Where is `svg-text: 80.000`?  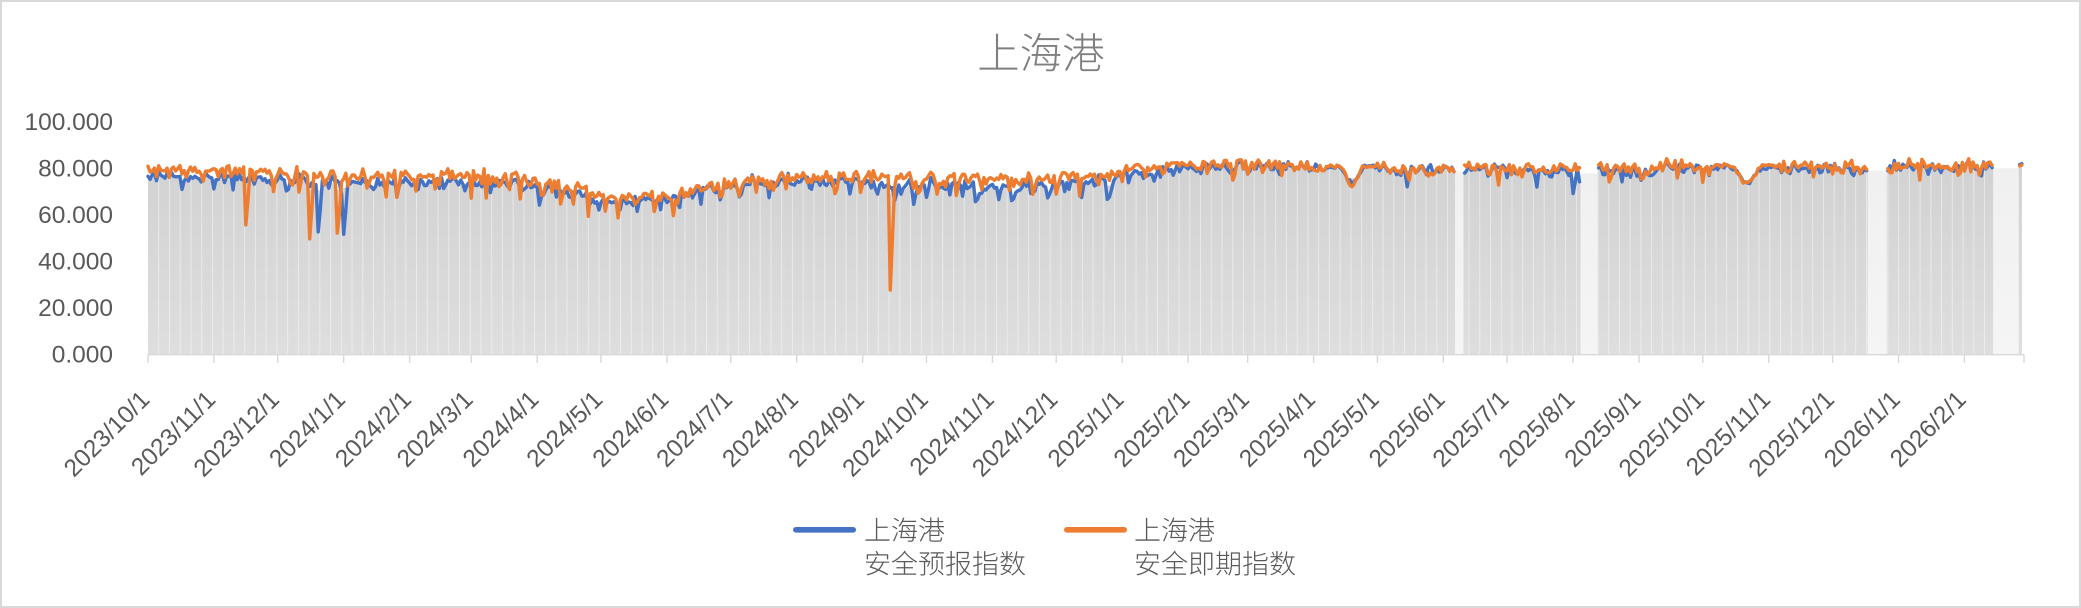 svg-text: 80.000 is located at coordinates (75, 169).